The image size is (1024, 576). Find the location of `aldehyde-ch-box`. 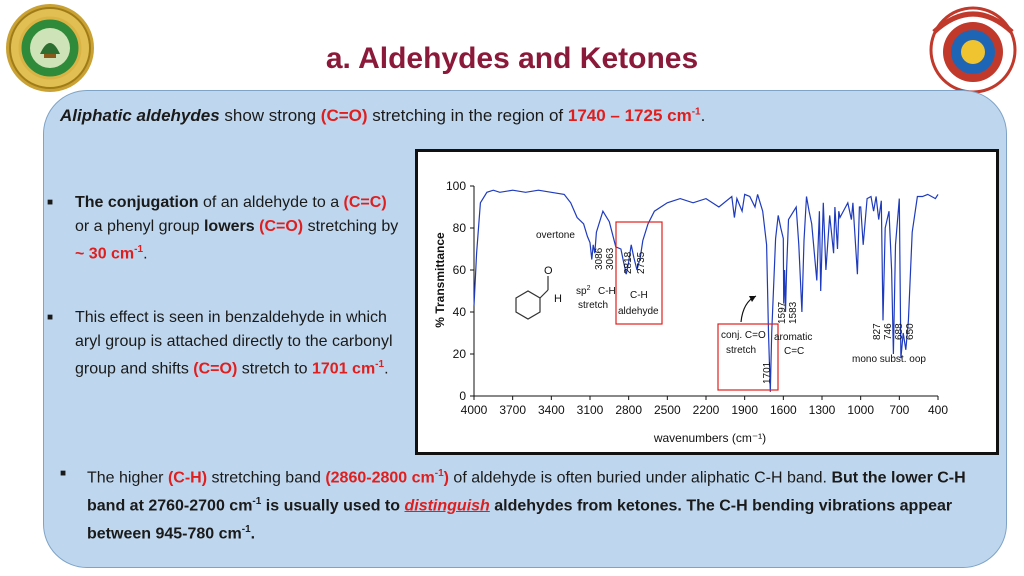

aldehyde-ch-box is located at coordinates (639, 273).